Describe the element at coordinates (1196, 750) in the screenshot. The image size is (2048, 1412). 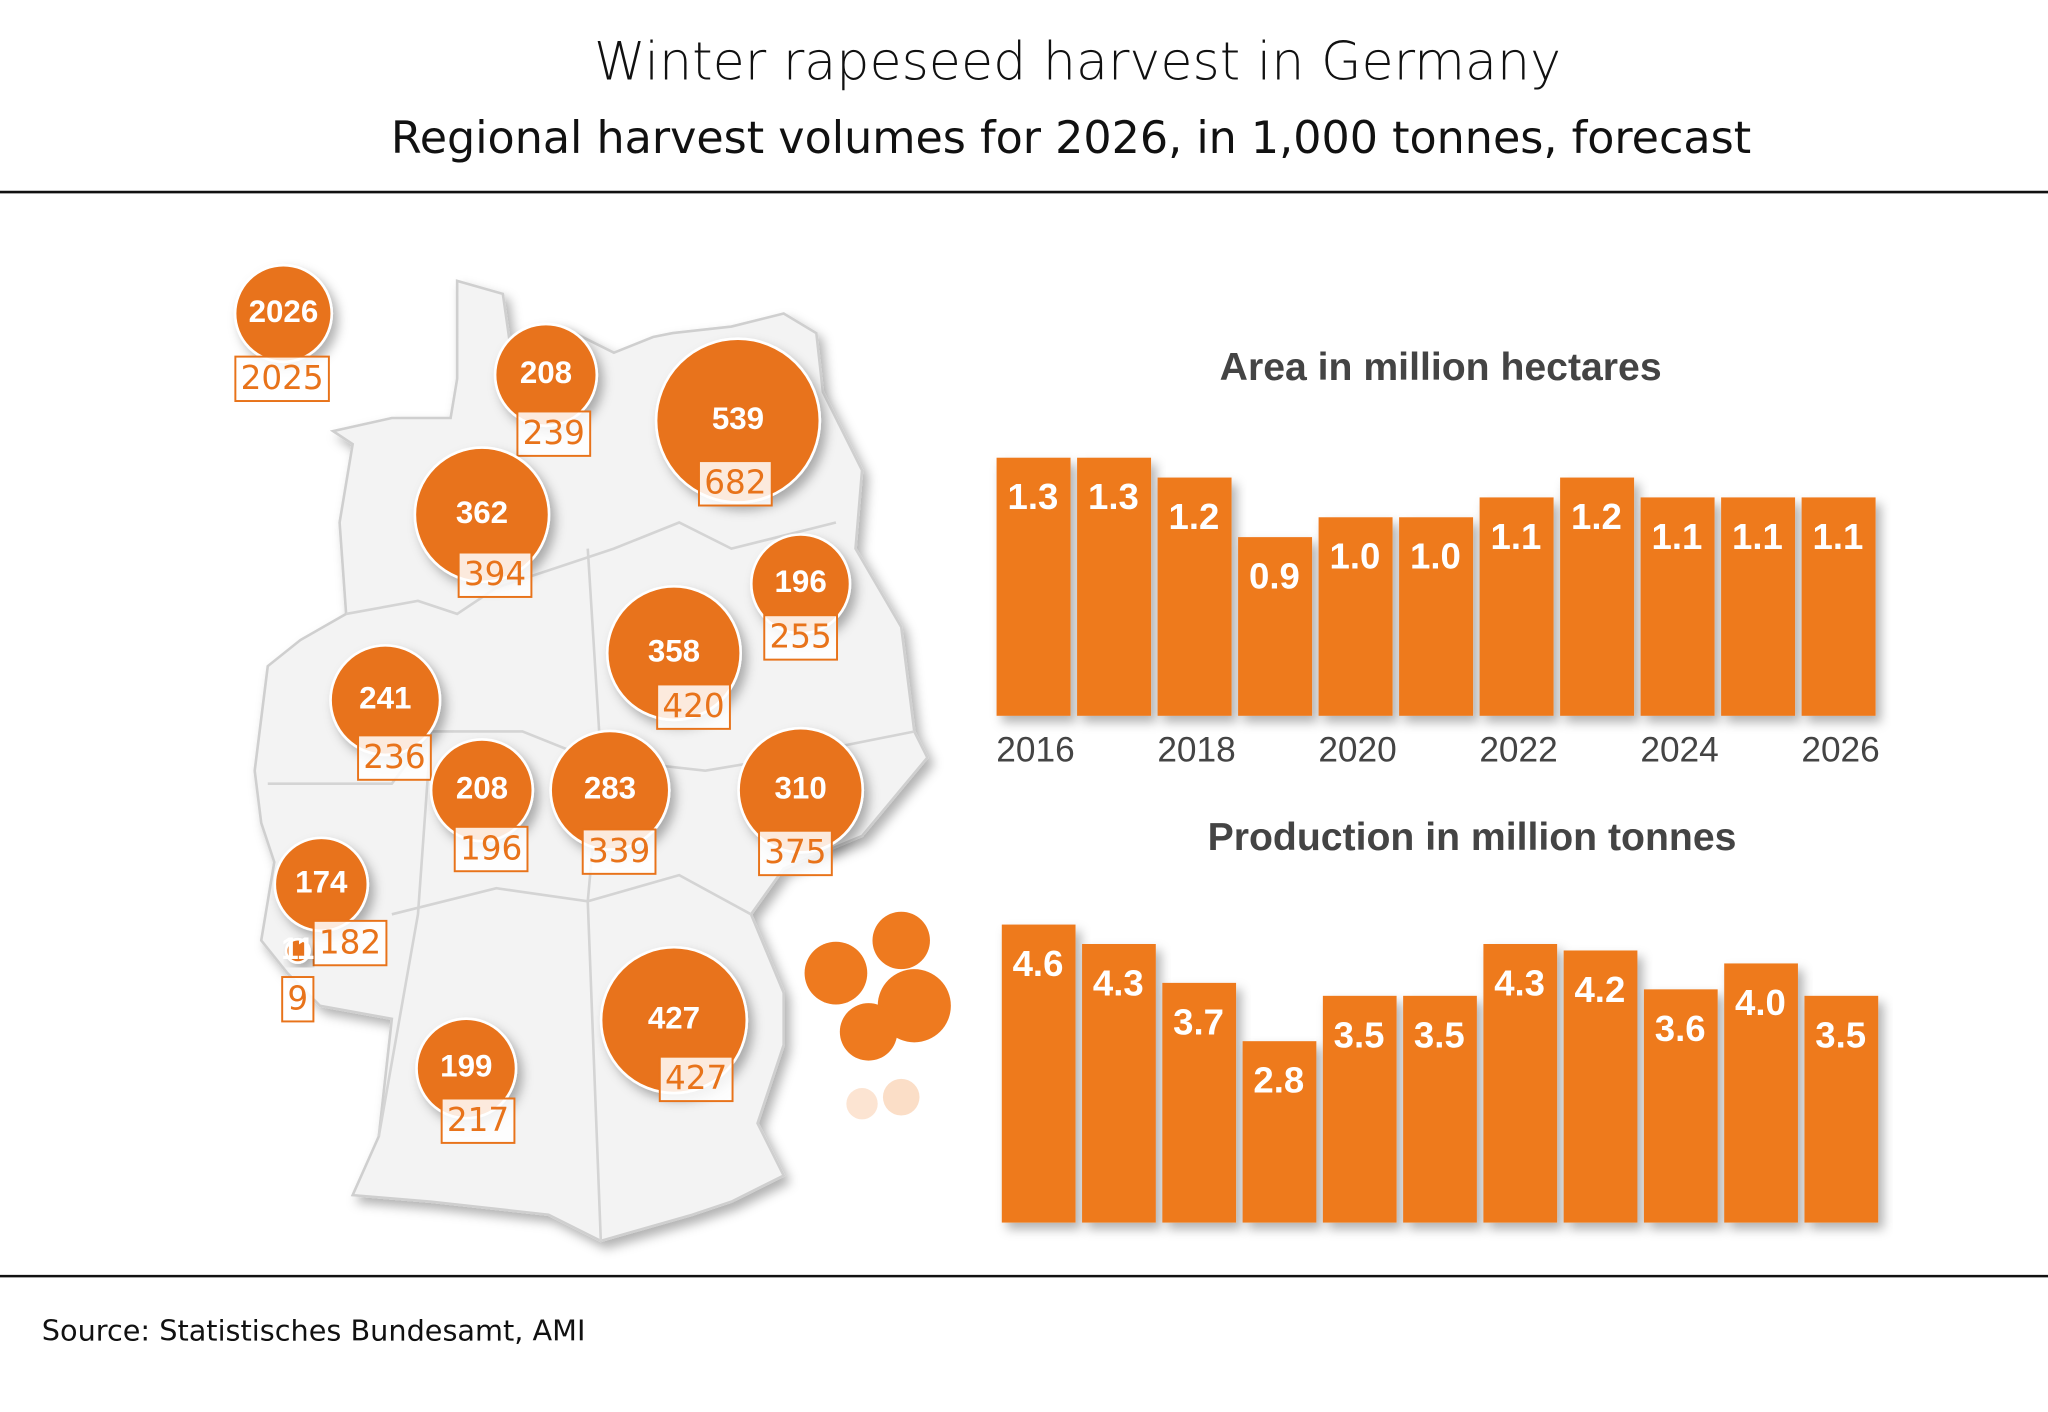
I see `x-tick-label: 2018` at that location.